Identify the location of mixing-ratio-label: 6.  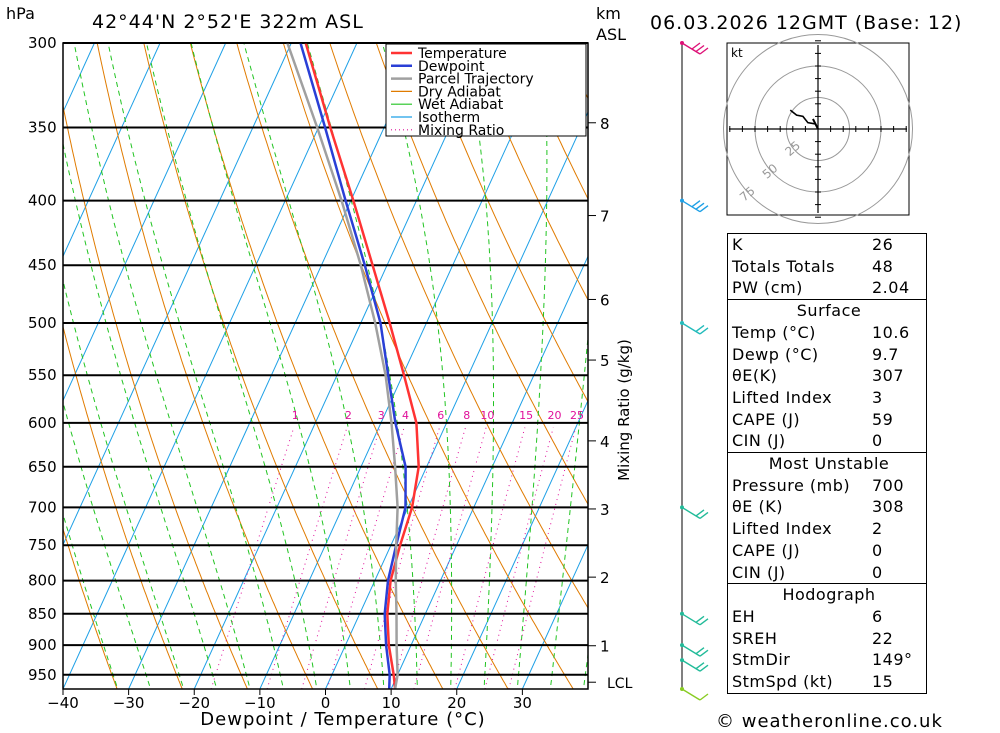
(440, 415).